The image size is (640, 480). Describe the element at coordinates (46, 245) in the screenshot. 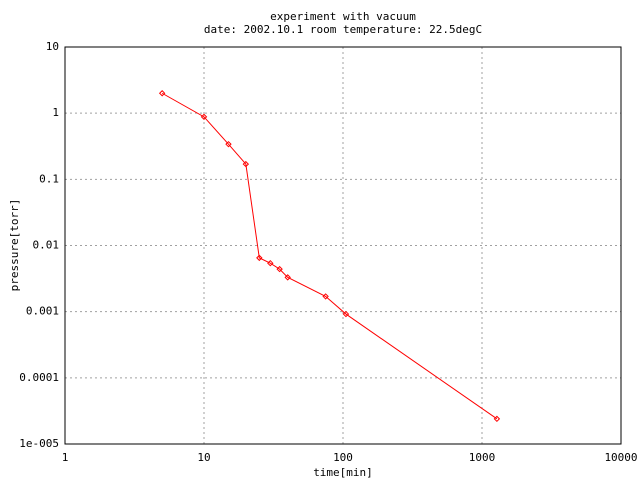

I see `y-tick-label: 0.01` at that location.